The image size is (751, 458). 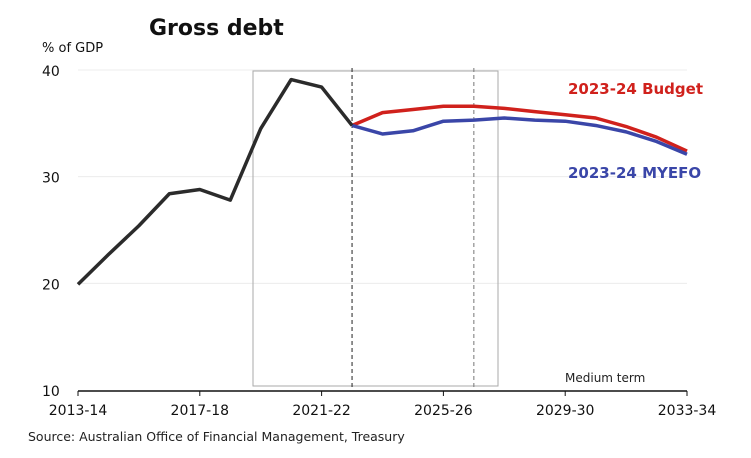 What do you see at coordinates (321, 411) in the screenshot?
I see `x-tick-label: 2021-22` at bounding box center [321, 411].